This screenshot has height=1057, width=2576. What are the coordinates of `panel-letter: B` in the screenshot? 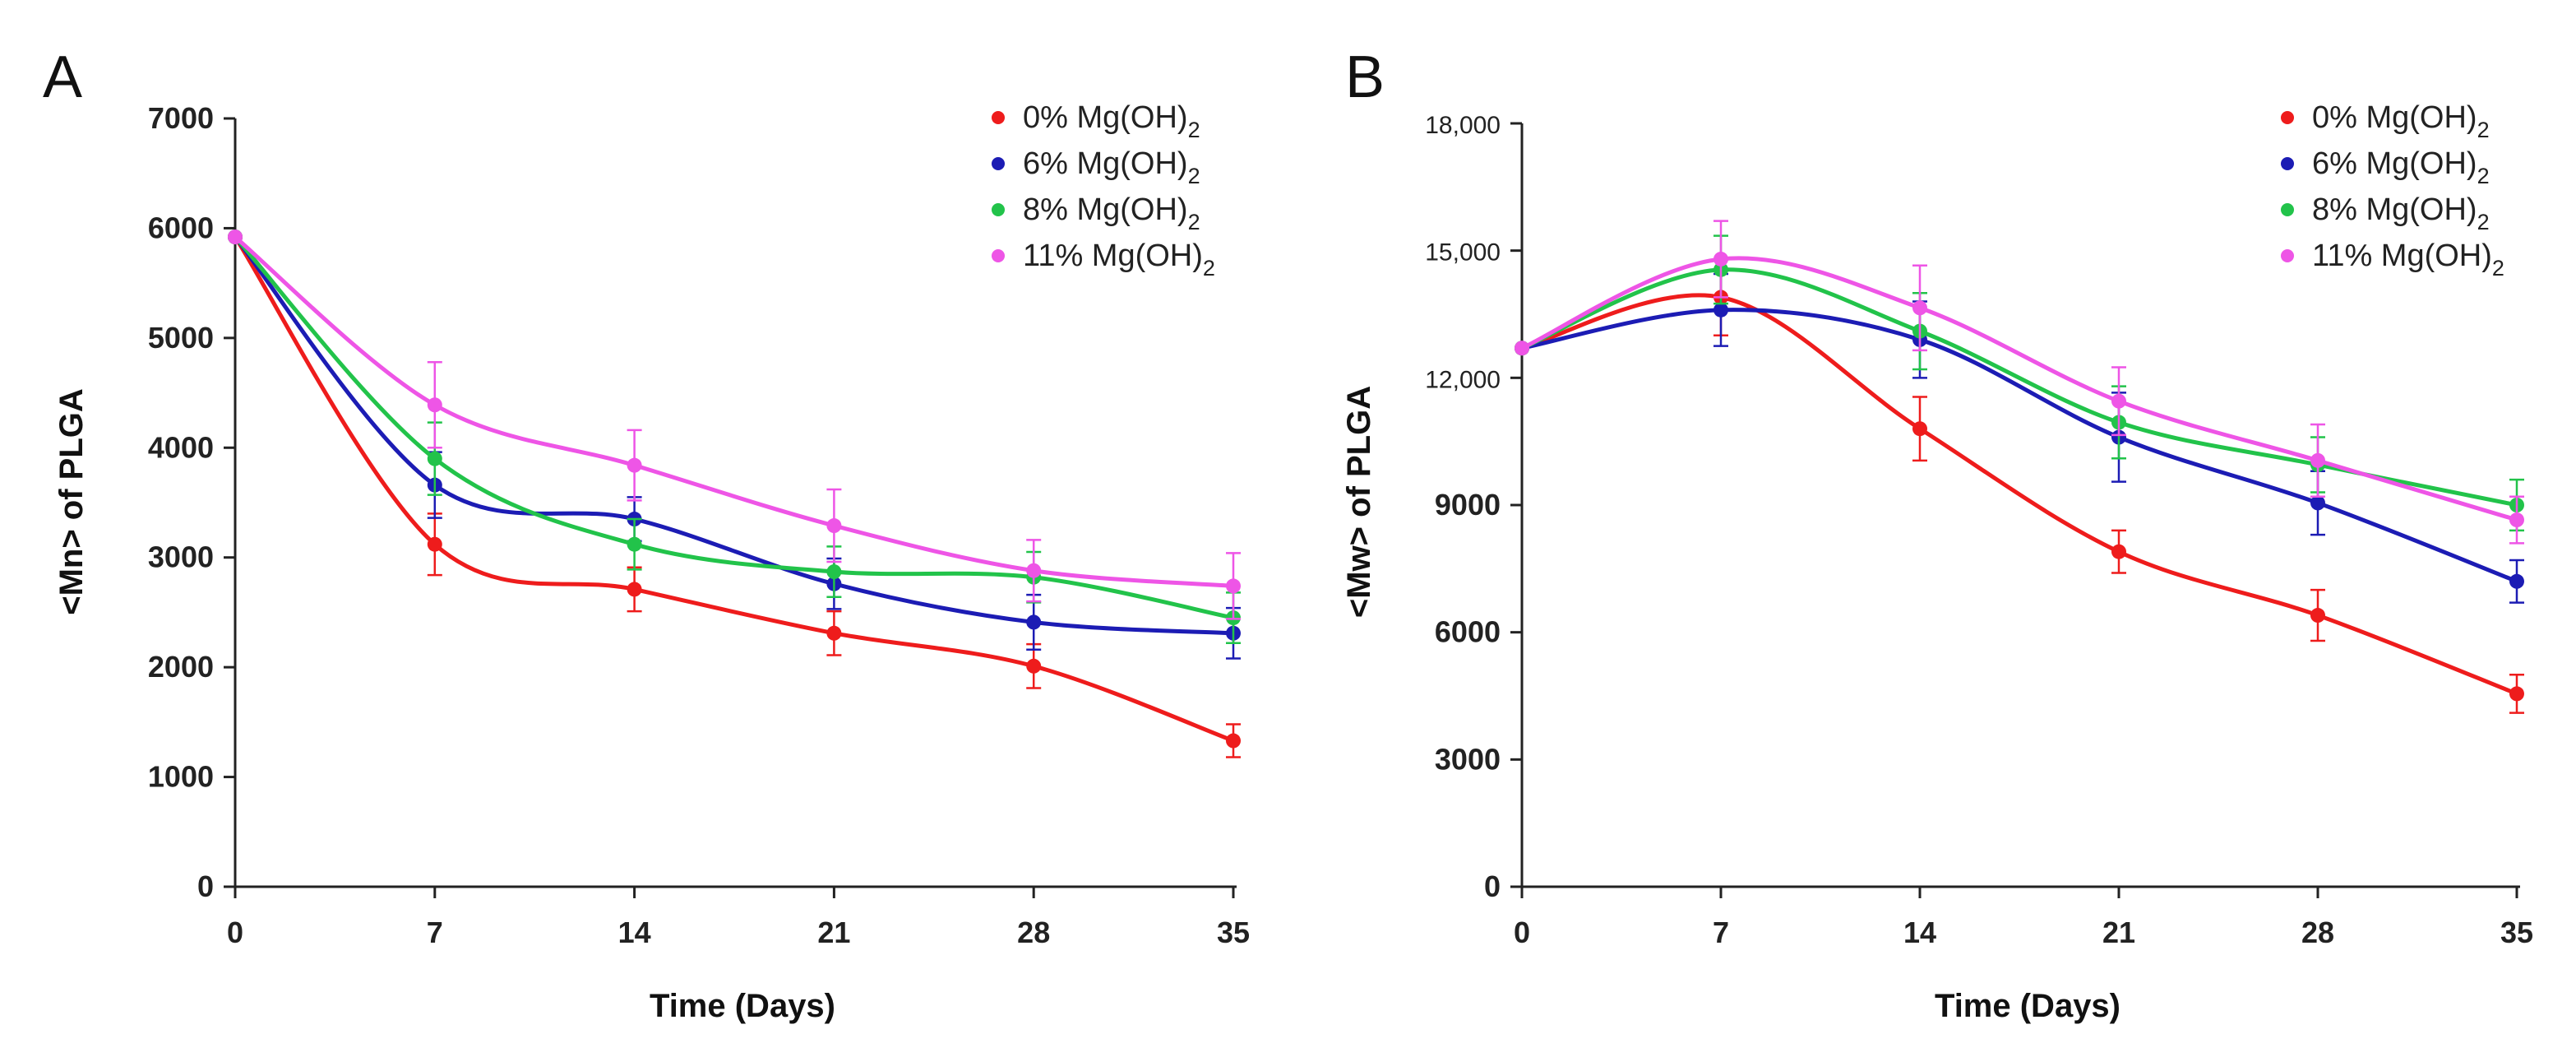 It's located at (1365, 77).